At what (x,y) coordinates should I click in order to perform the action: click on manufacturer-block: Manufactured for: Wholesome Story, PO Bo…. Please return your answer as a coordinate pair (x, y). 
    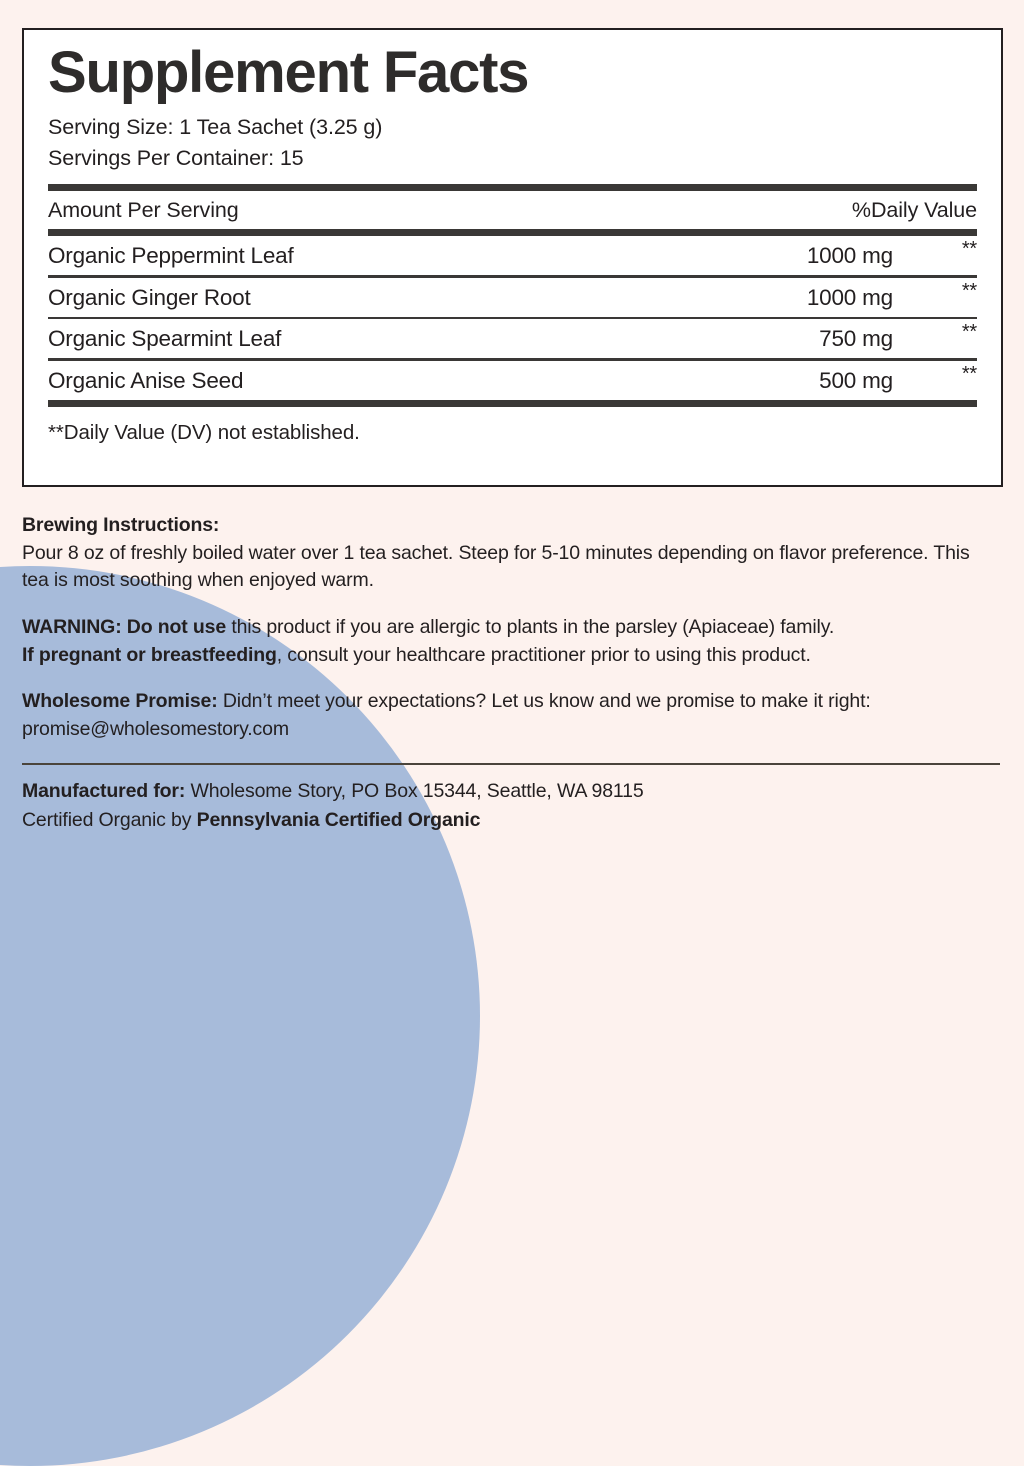
    Looking at the image, I should click on (511, 805).